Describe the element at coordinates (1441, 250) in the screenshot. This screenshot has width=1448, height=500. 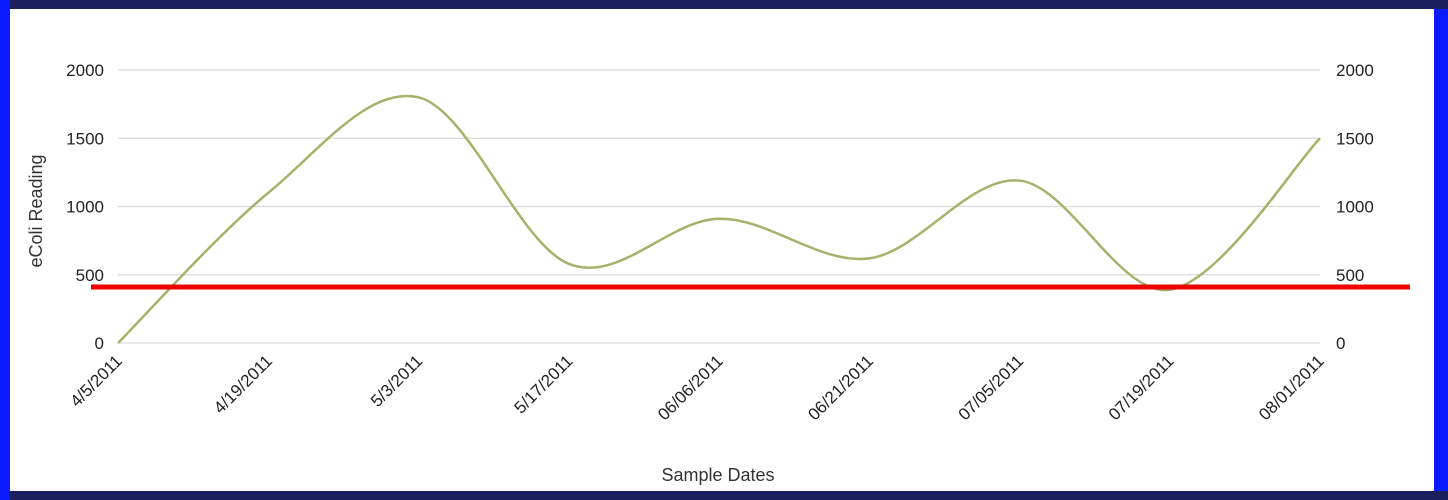
I see `right-border-bar` at that location.